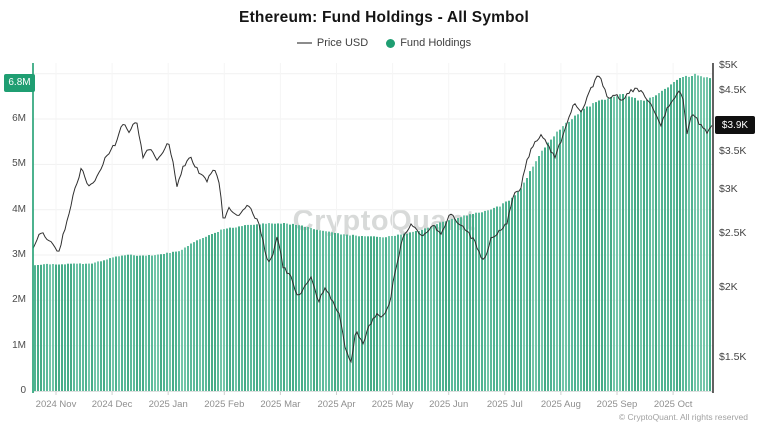  What do you see at coordinates (280, 404) in the screenshot?
I see `x-axis-month-label: 2025 Mar` at bounding box center [280, 404].